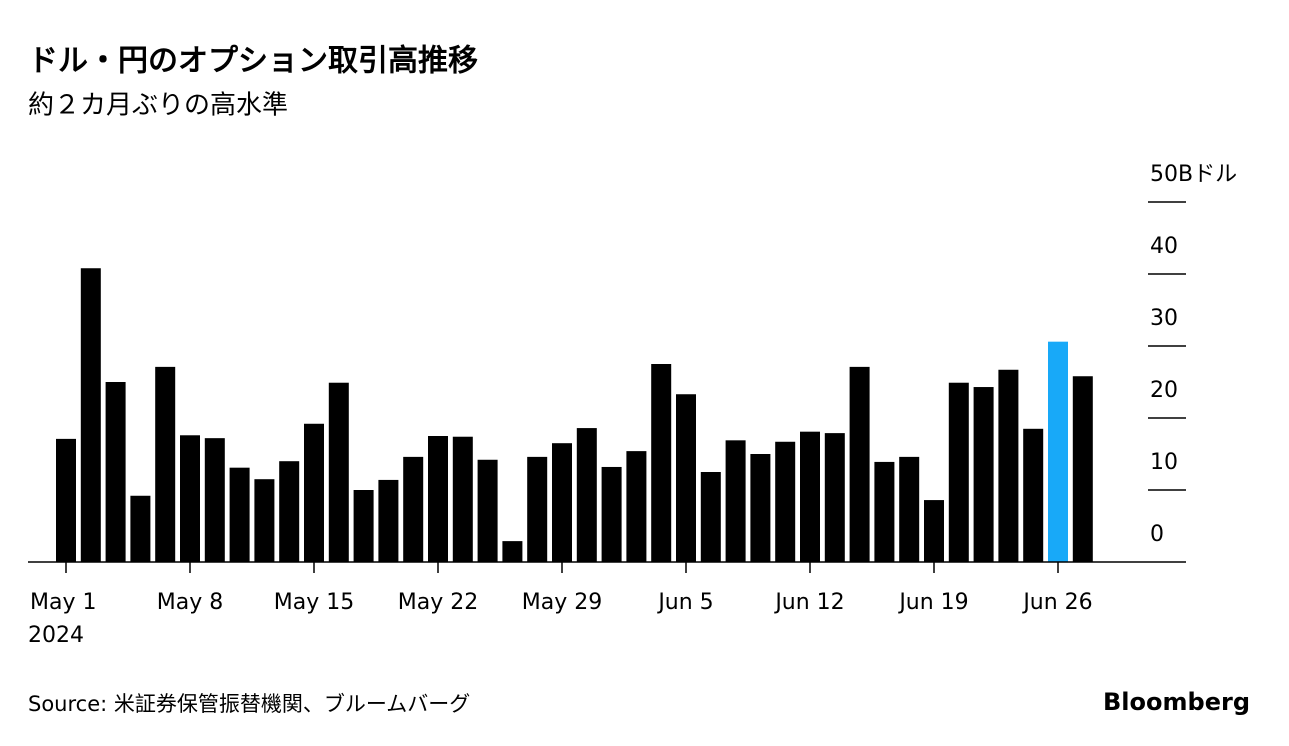 The width and height of the screenshot is (1289, 746). What do you see at coordinates (63, 602) in the screenshot?
I see `x-tick-label: May 1` at bounding box center [63, 602].